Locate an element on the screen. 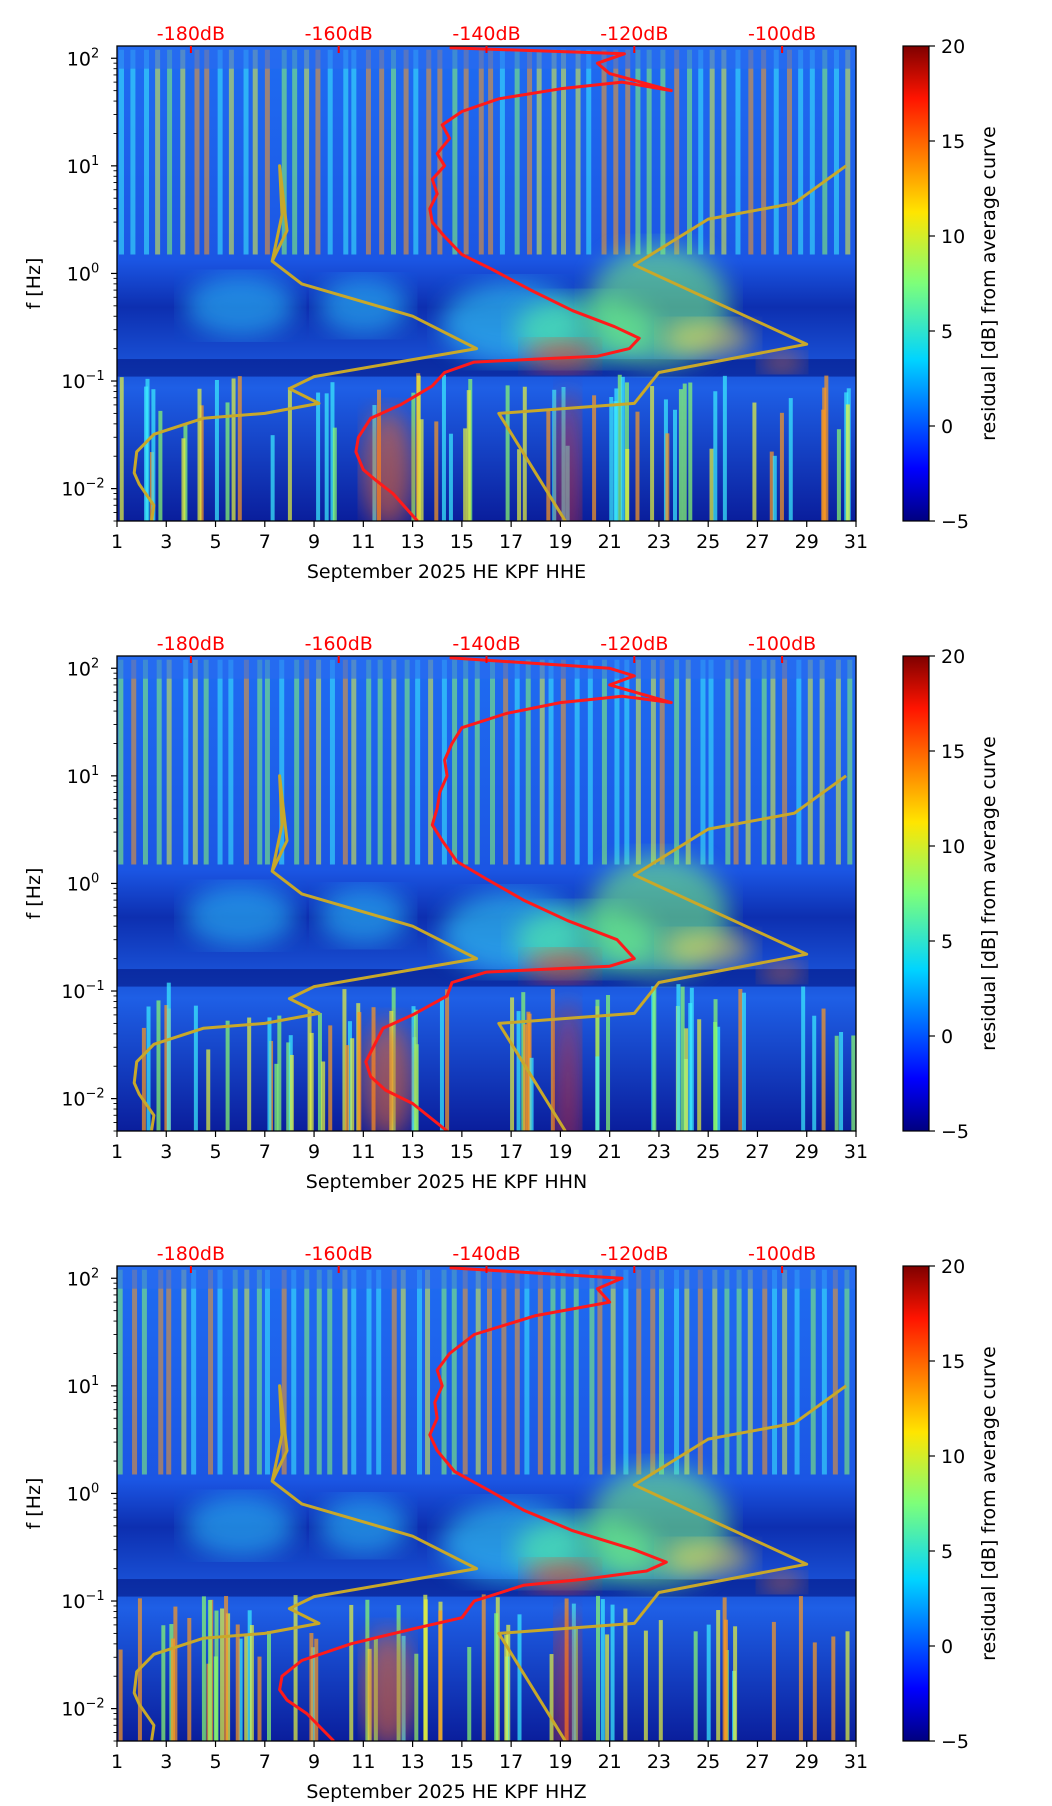 The width and height of the screenshot is (1052, 1806). top-db-label: -120dB is located at coordinates (634, 644).